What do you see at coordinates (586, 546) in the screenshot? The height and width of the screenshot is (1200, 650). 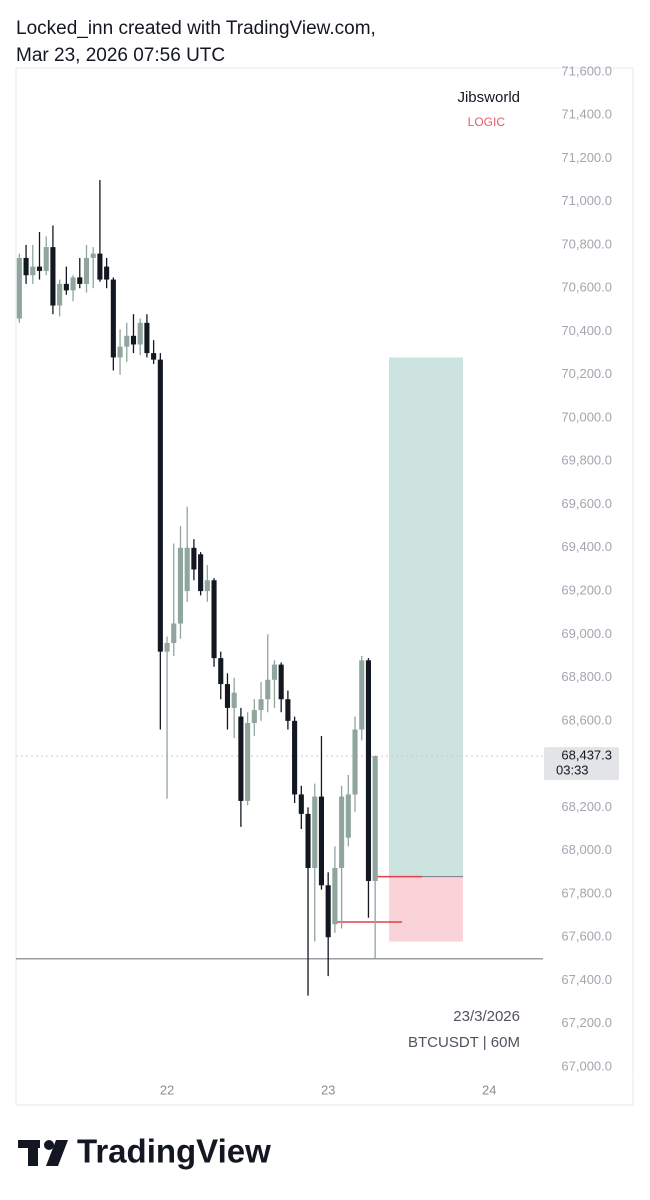 I see `y-tick-label: 69,400.0` at bounding box center [586, 546].